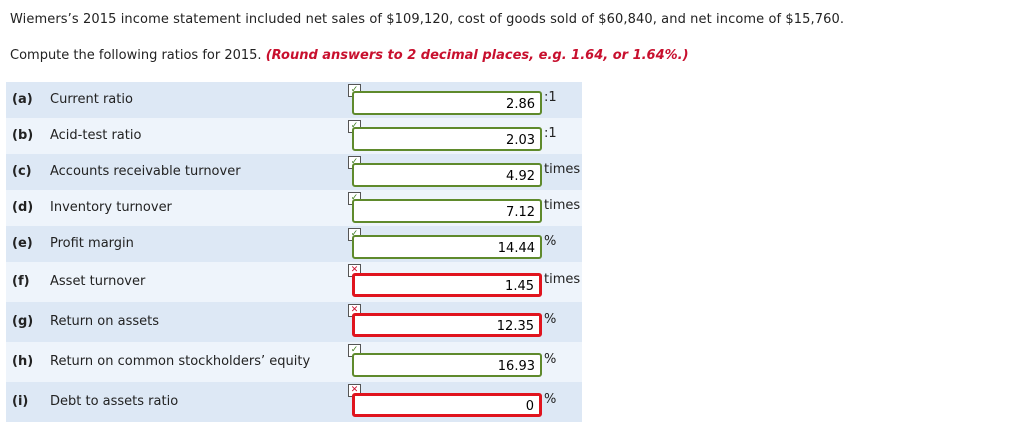  What do you see at coordinates (447, 405) in the screenshot?
I see `debt-to-assets-input` at bounding box center [447, 405].